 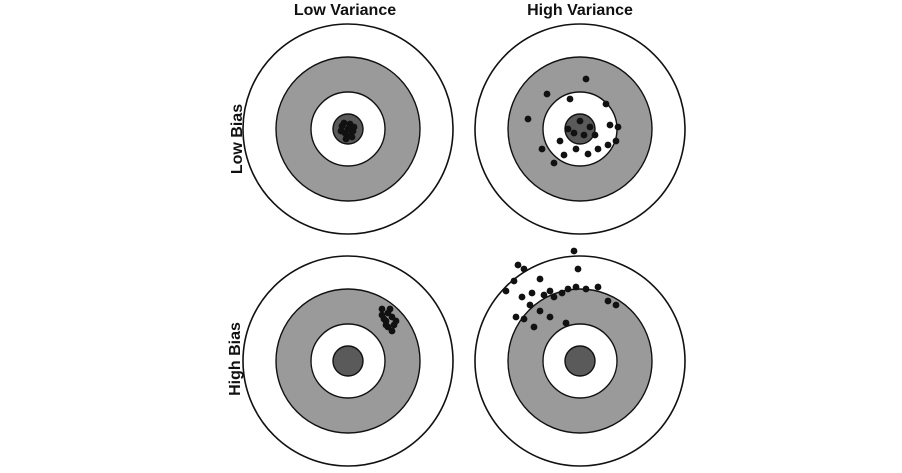 What do you see at coordinates (345, 10) in the screenshot?
I see `column-label-low-variance: Low Variance` at bounding box center [345, 10].